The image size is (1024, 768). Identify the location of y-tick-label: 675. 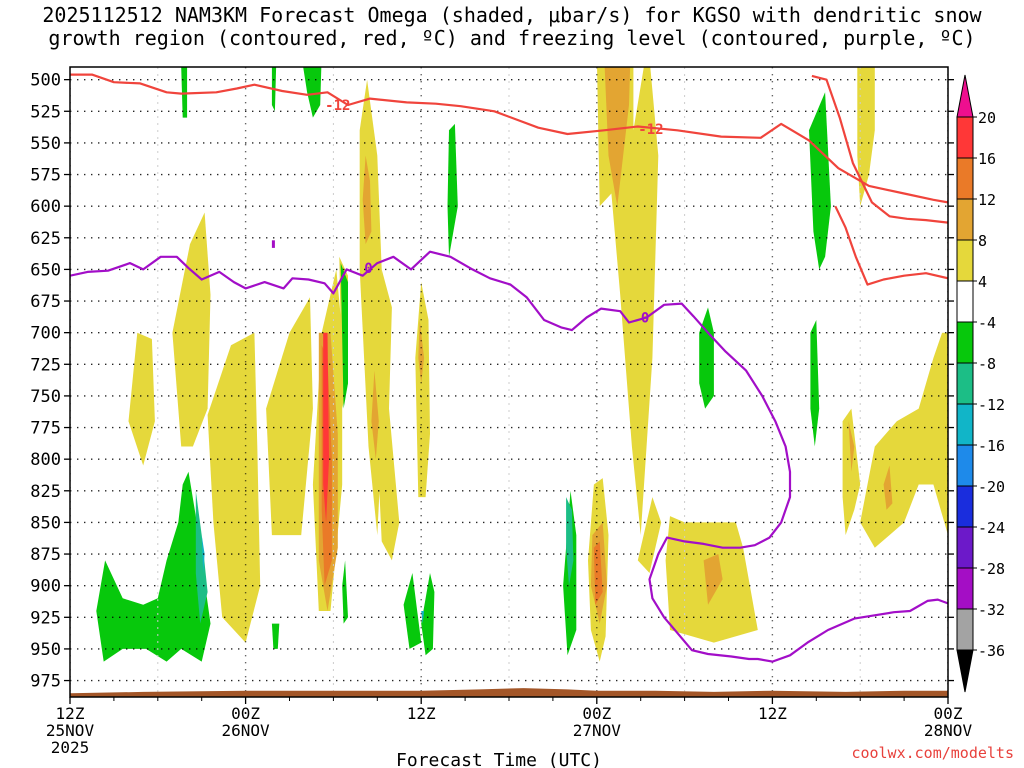
(45, 302).